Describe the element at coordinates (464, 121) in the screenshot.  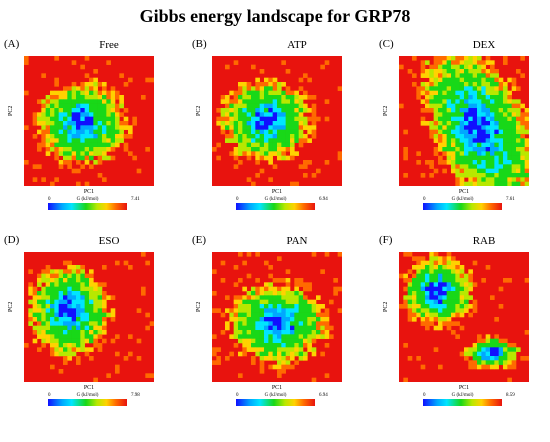
I see `heatmap-svg` at that location.